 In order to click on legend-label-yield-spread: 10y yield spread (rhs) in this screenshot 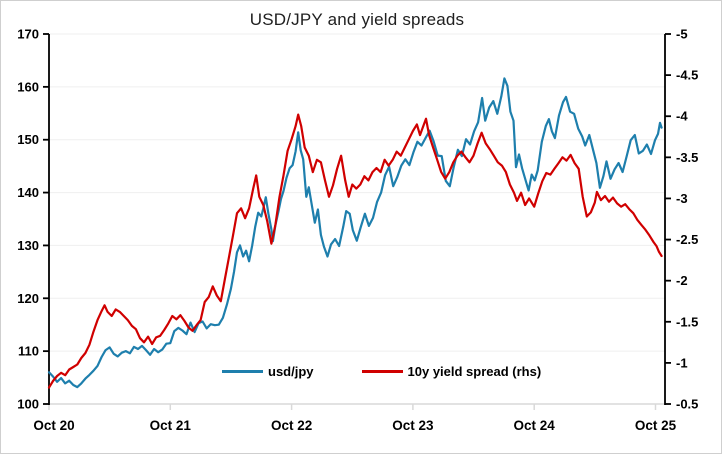, I will do `click(474, 371)`.